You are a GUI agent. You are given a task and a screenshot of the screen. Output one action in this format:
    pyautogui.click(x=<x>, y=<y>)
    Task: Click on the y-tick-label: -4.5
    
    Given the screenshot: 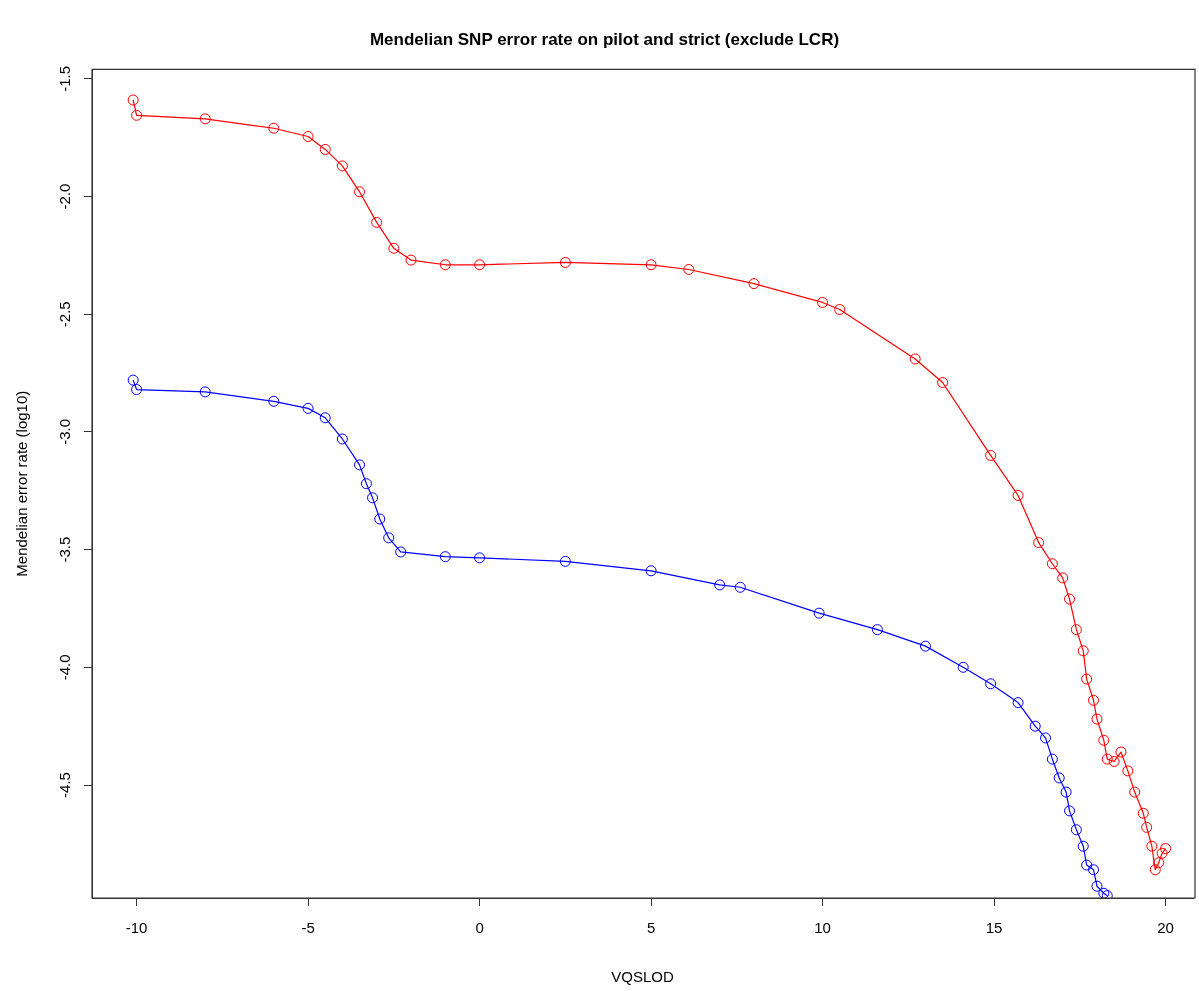 What is the action you would take?
    pyautogui.click(x=65, y=785)
    